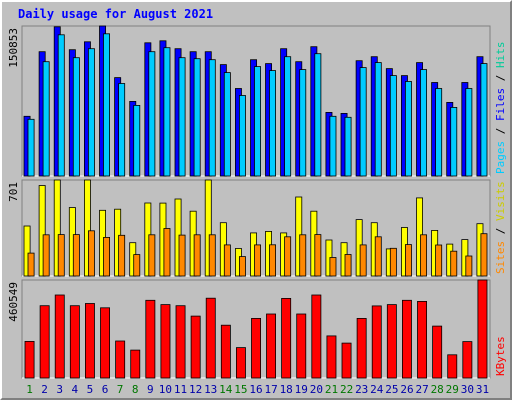 This screenshot has height=400, width=512. I want to click on day-label-14: 14, so click(226, 389).